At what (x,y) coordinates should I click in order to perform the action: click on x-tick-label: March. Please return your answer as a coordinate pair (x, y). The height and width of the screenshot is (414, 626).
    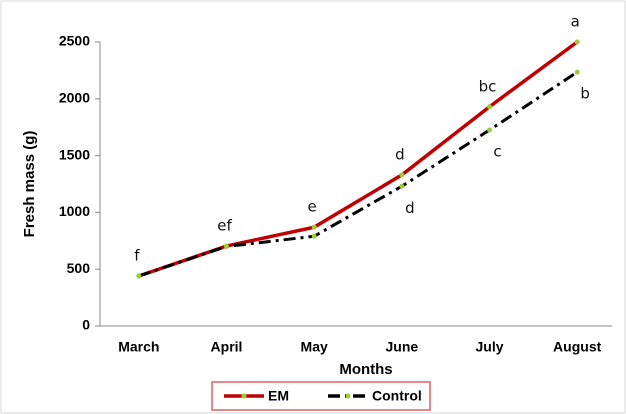
    Looking at the image, I should click on (138, 347).